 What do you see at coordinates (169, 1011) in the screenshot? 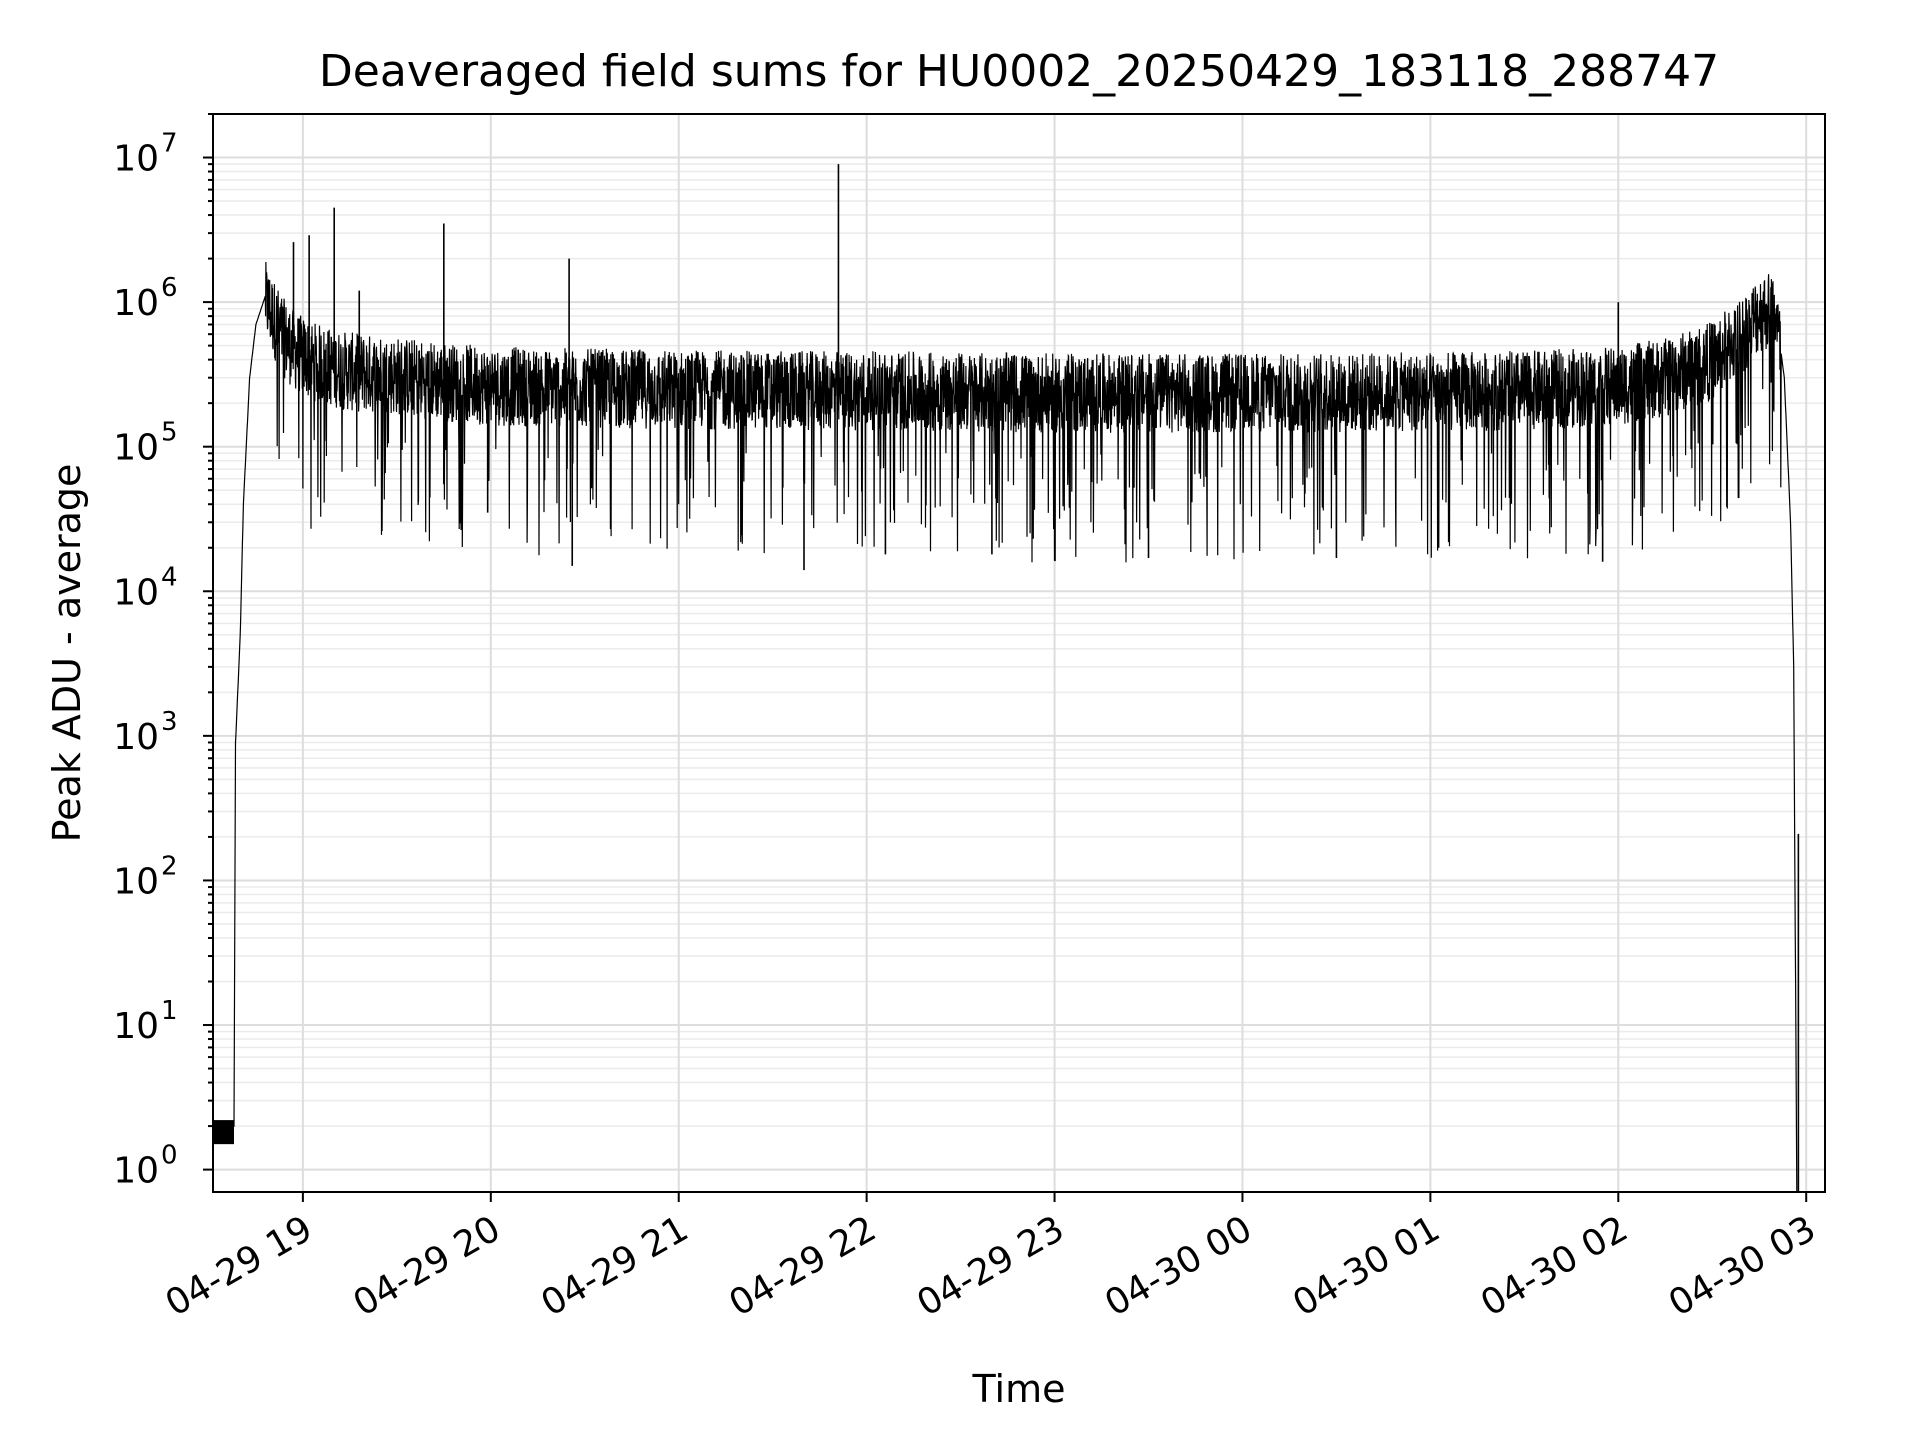
I see `y-tick-exponent: 1` at bounding box center [169, 1011].